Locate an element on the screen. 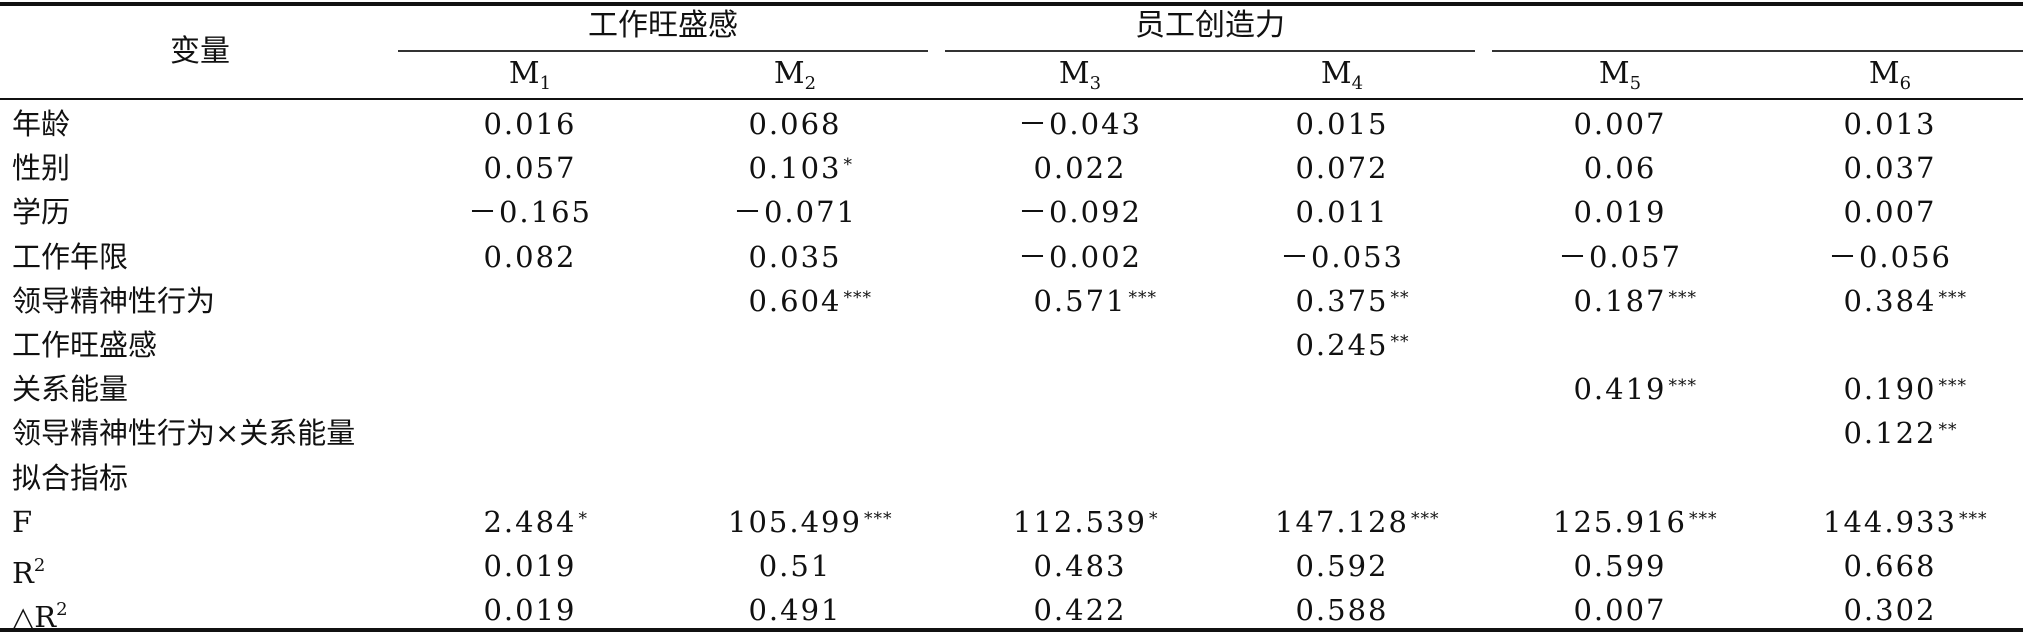 Image resolution: width=2023 pixels, height=639 pixels. table-cell: 112.539 * is located at coordinates (1080, 522).